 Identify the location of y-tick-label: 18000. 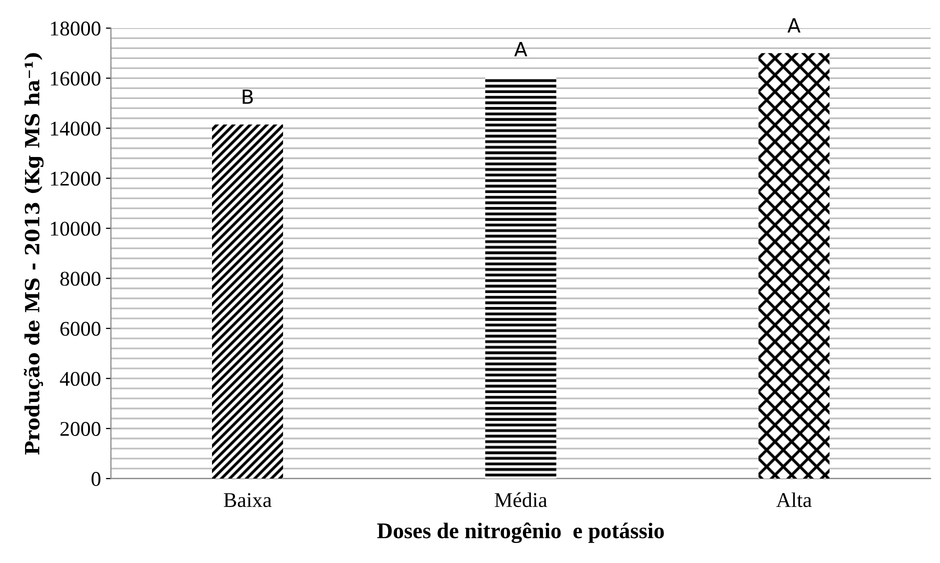
(75, 29).